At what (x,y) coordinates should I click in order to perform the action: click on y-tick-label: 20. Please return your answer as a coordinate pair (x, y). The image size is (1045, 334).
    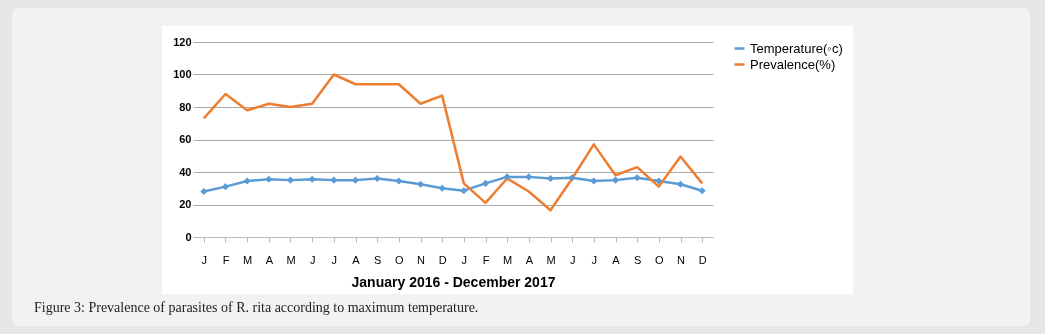
    Looking at the image, I should click on (185, 204).